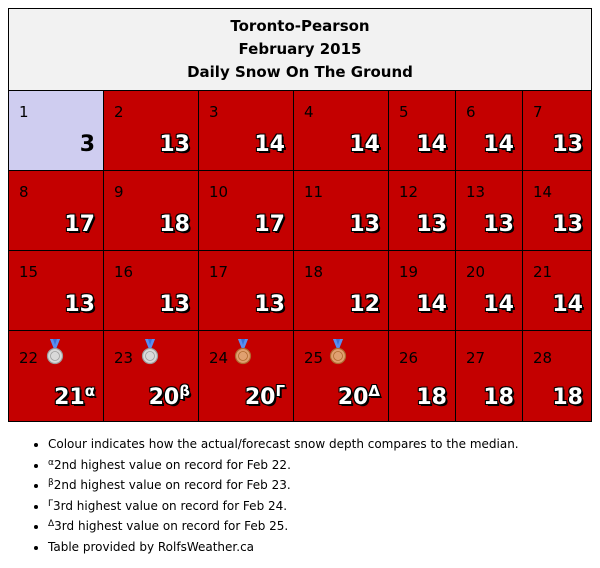 This screenshot has height=568, width=600. I want to click on day-cell: 27 18, so click(489, 376).